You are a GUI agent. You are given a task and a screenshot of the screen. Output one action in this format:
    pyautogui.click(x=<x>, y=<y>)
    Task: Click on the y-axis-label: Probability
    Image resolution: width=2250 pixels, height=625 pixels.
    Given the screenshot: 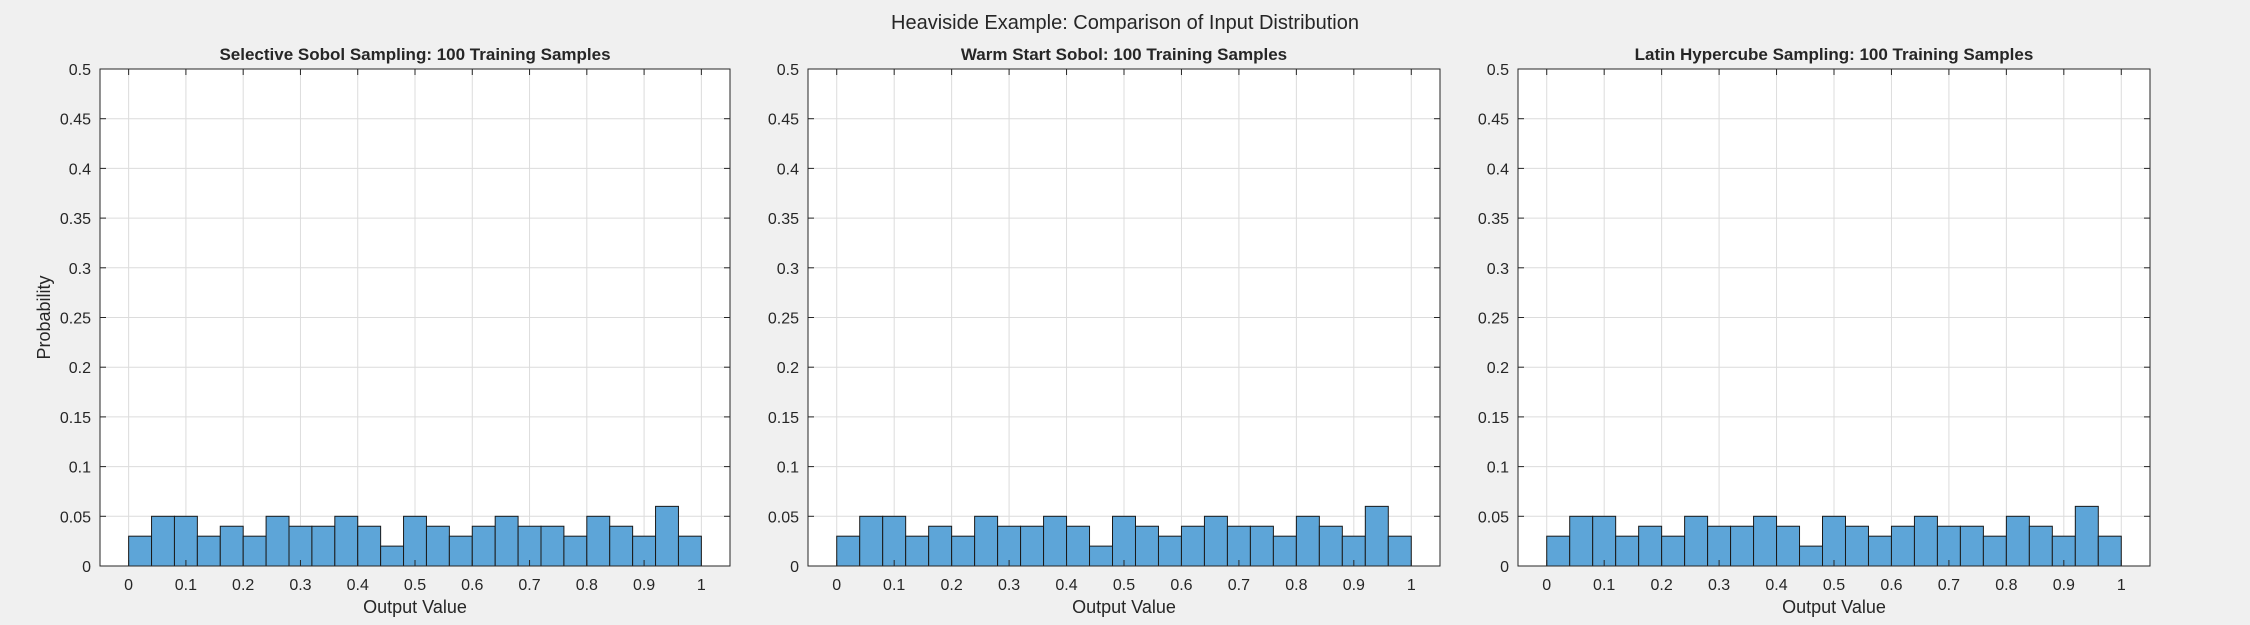 What is the action you would take?
    pyautogui.click(x=44, y=317)
    